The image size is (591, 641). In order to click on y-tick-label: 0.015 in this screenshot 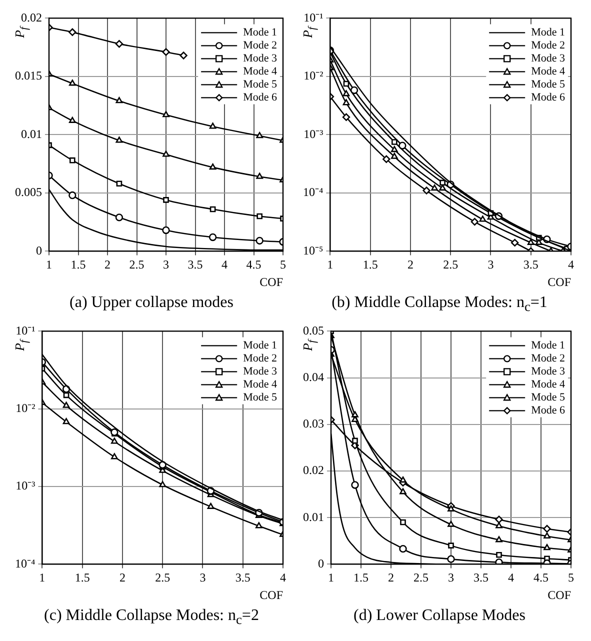, I will do `click(28, 75)`.